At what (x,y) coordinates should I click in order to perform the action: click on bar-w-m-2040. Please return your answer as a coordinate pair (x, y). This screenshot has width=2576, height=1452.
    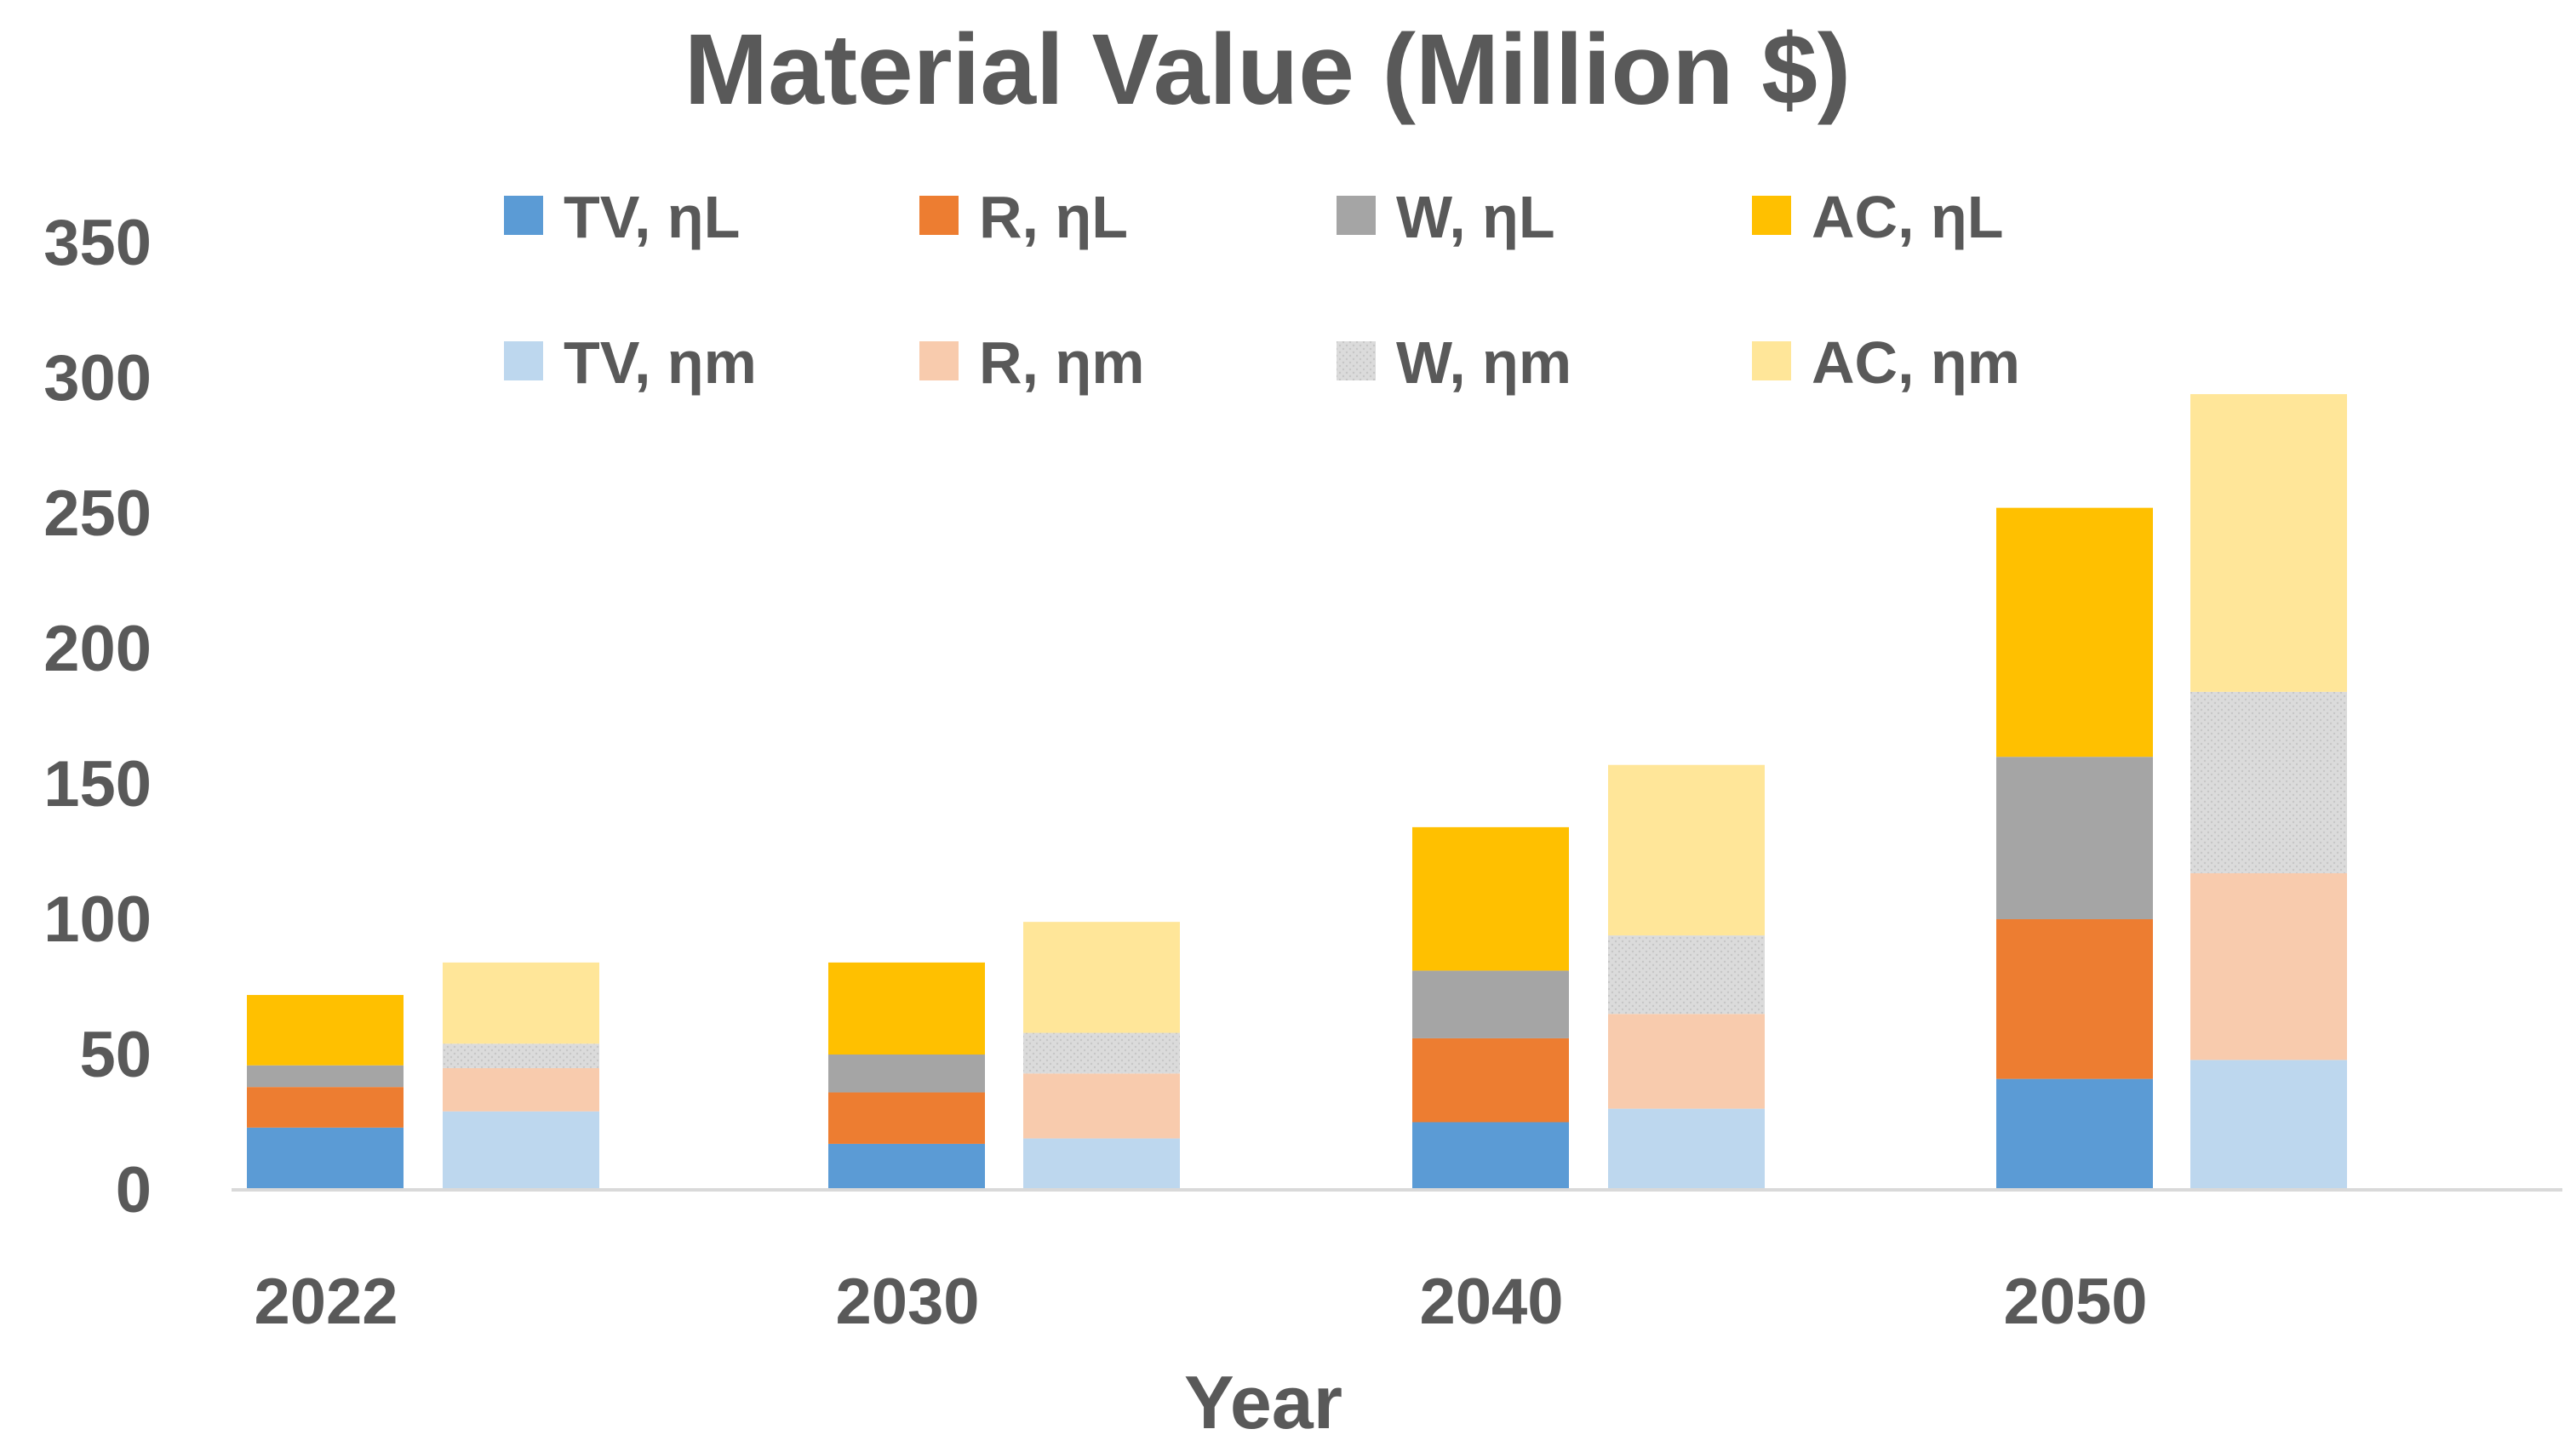
    Looking at the image, I should click on (1687, 975).